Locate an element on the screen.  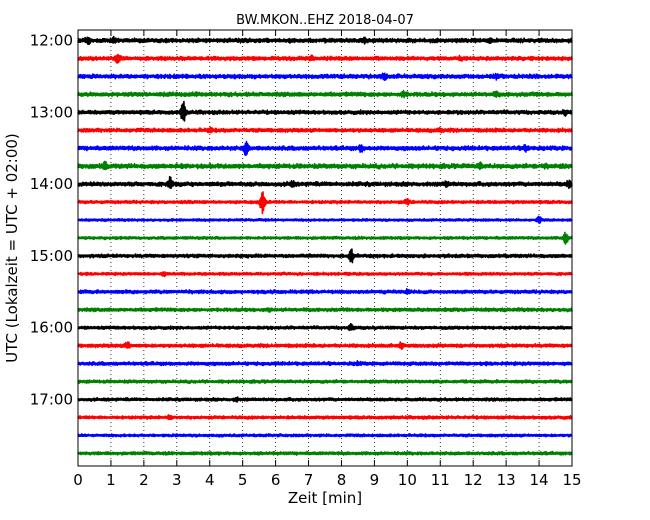
x-tick-label: 4 is located at coordinates (210, 480).